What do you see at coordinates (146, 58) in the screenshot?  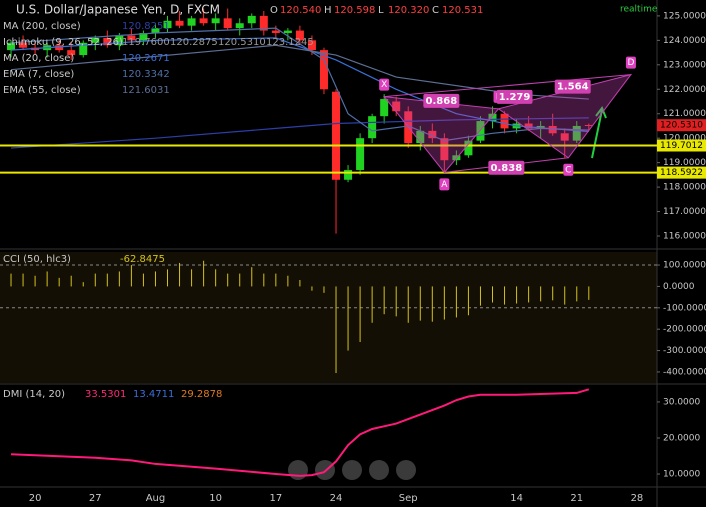 I see `indicator-readout: 120.2671` at bounding box center [146, 58].